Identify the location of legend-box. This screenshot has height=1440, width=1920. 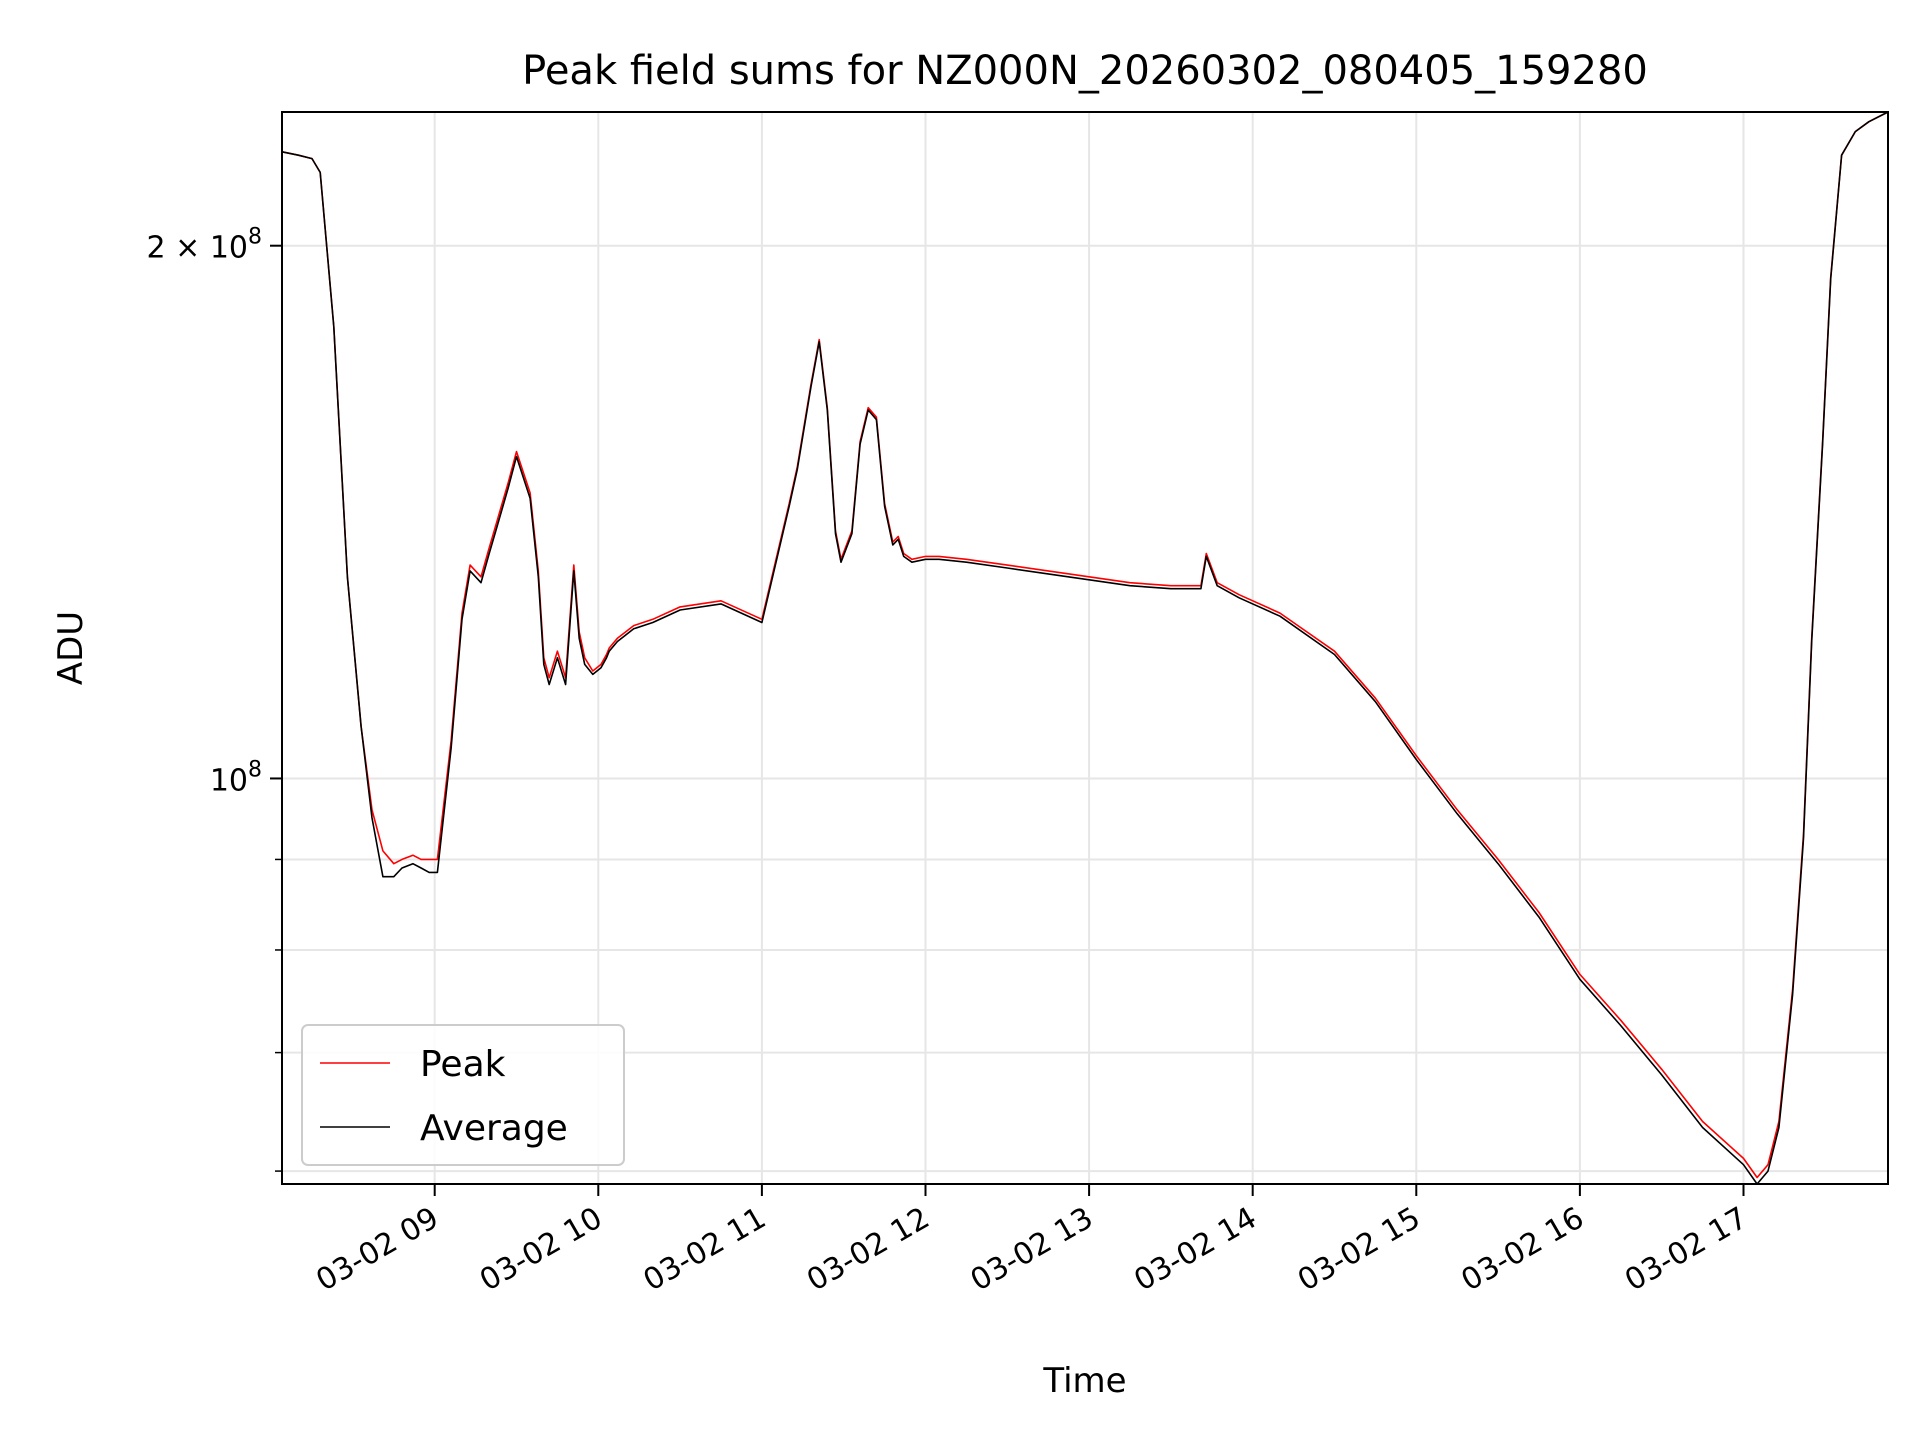
(463, 1095).